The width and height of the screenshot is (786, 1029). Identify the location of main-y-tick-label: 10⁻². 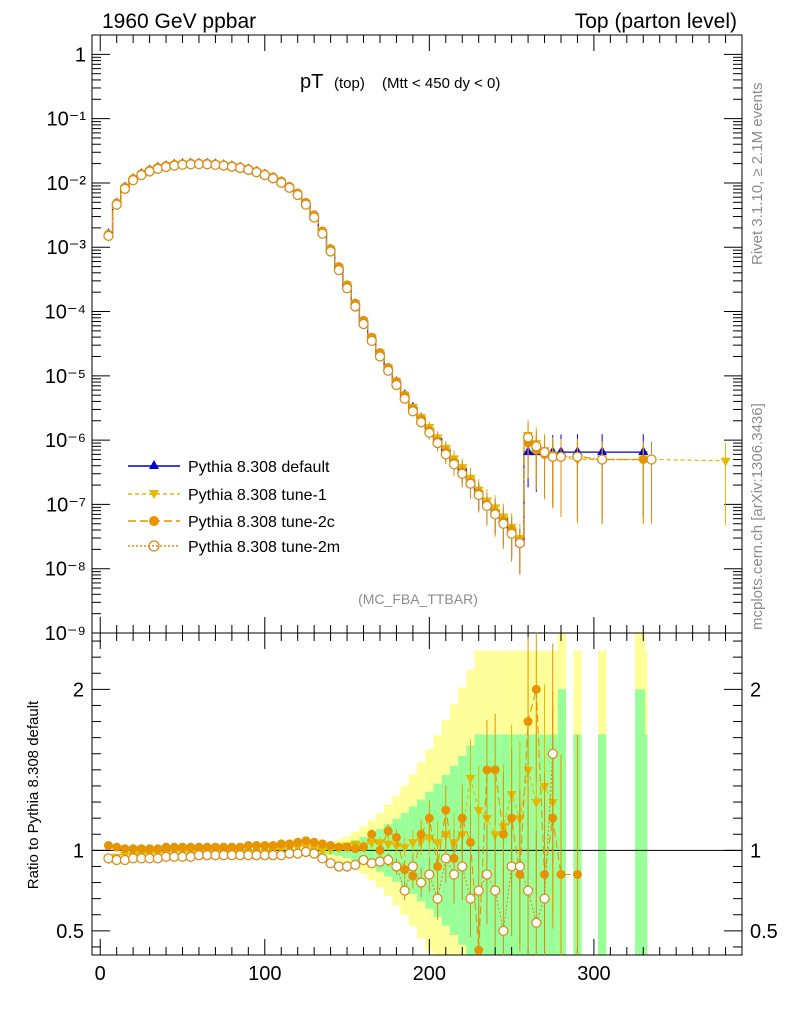
(67, 184).